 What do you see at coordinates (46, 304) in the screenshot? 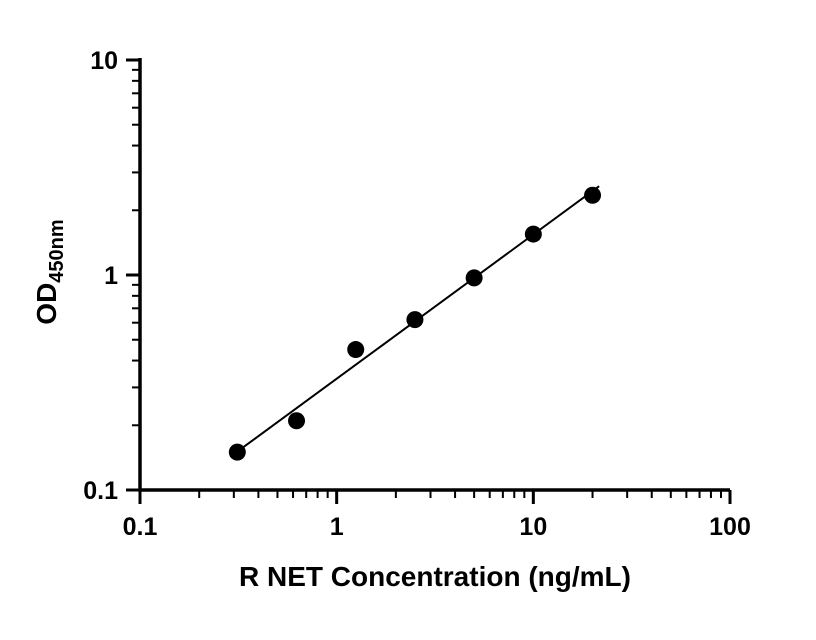
I see `y-axis-title-main: OD` at bounding box center [46, 304].